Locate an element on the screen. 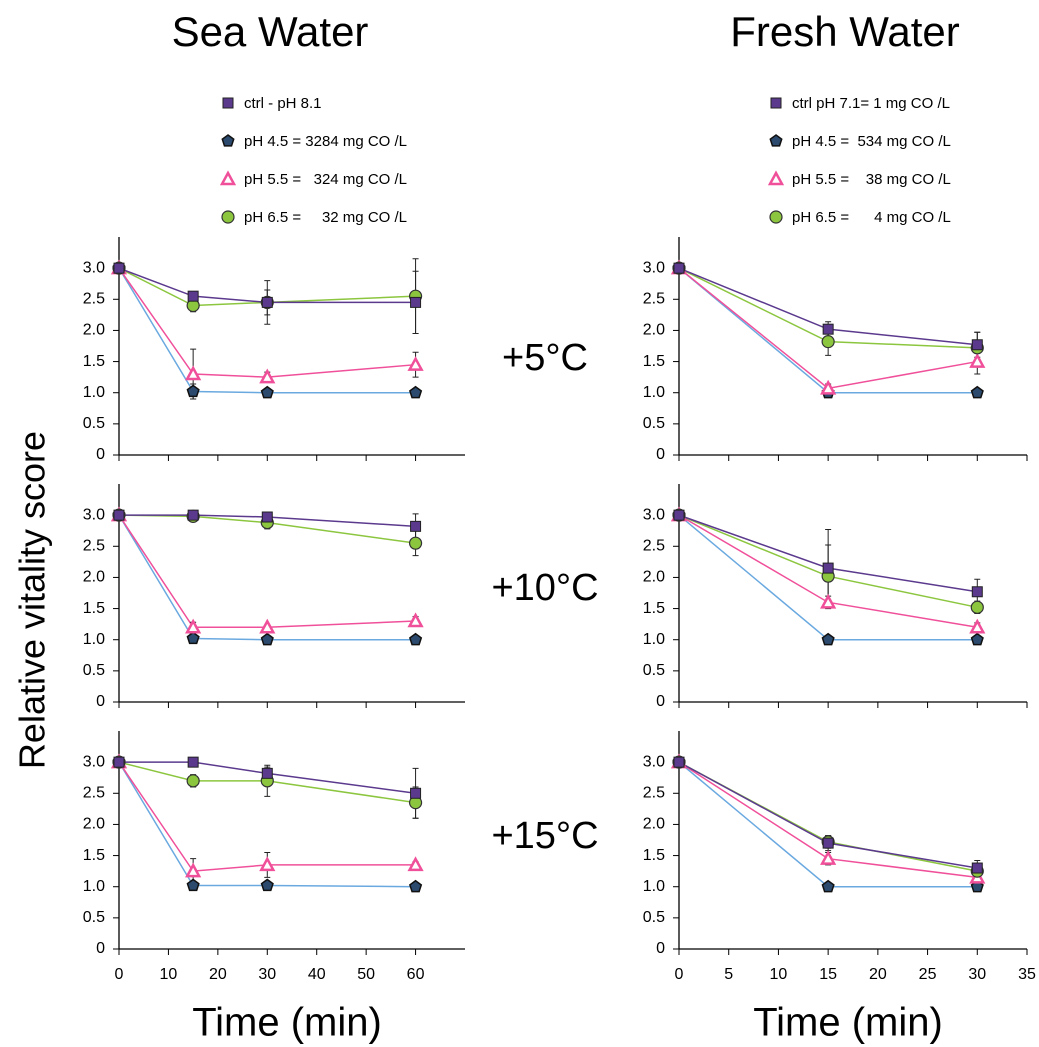 The width and height of the screenshot is (1039, 1047). x-tick-label: 30 is located at coordinates (267, 974).